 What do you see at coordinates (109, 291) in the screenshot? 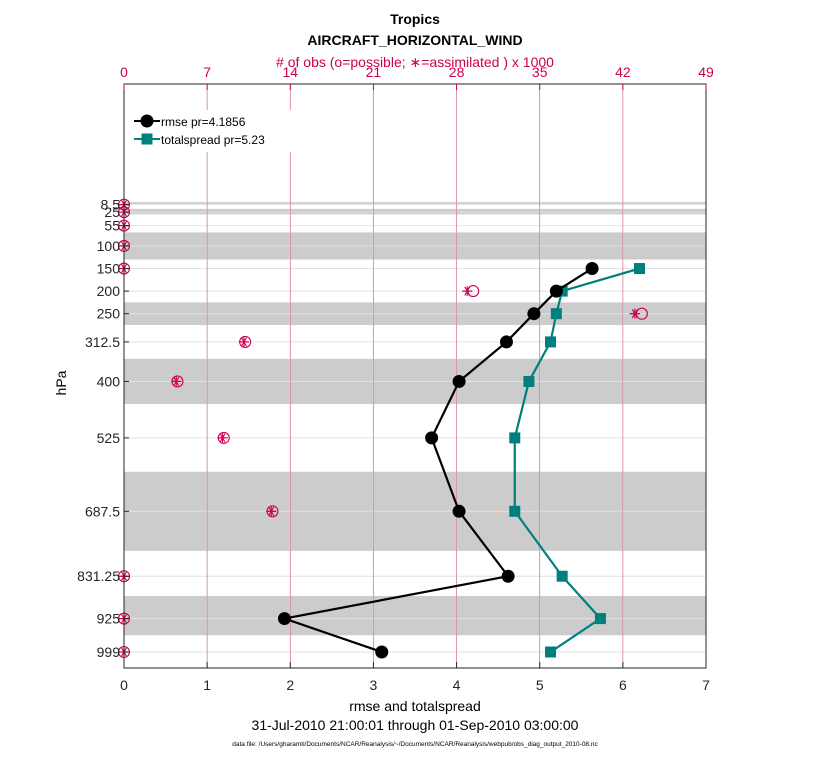
I see `y-tick-label-5: 200` at bounding box center [109, 291].